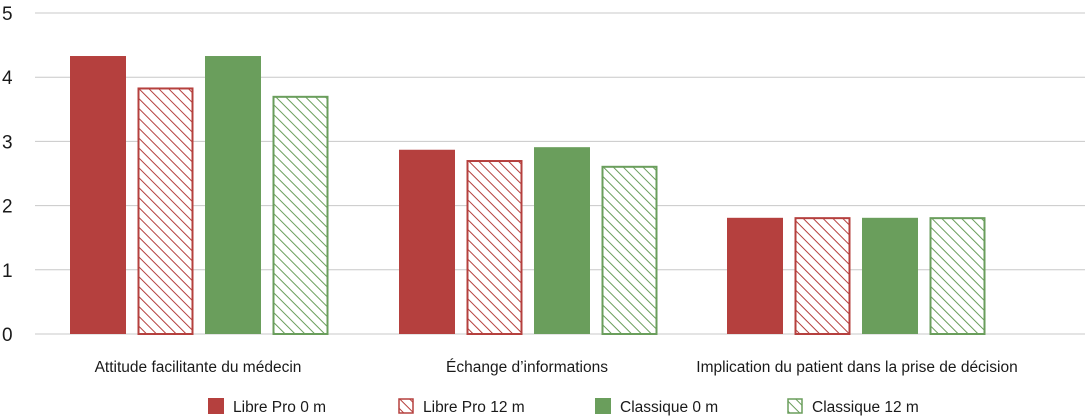 The width and height of the screenshot is (1085, 416). I want to click on legend-label: Libre Pro 0 m, so click(279, 407).